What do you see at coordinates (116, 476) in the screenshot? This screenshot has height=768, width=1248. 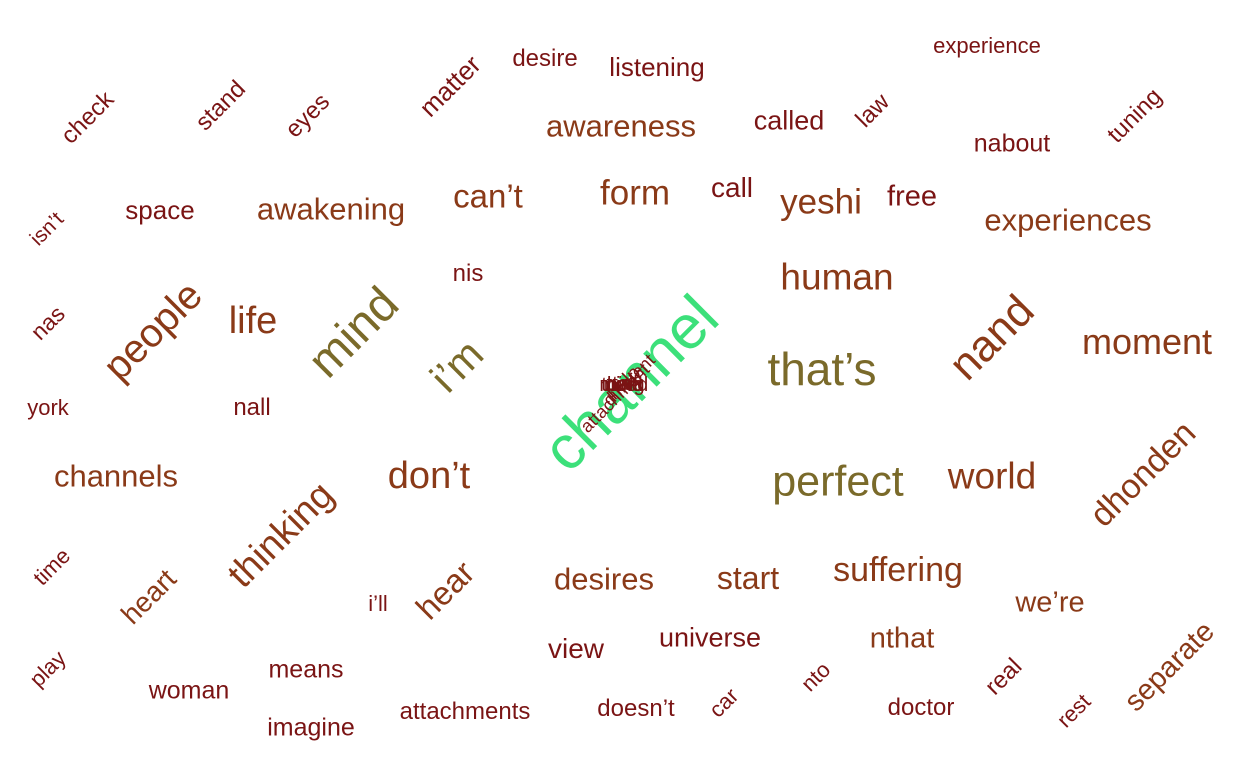 I see `word-34: channels` at bounding box center [116, 476].